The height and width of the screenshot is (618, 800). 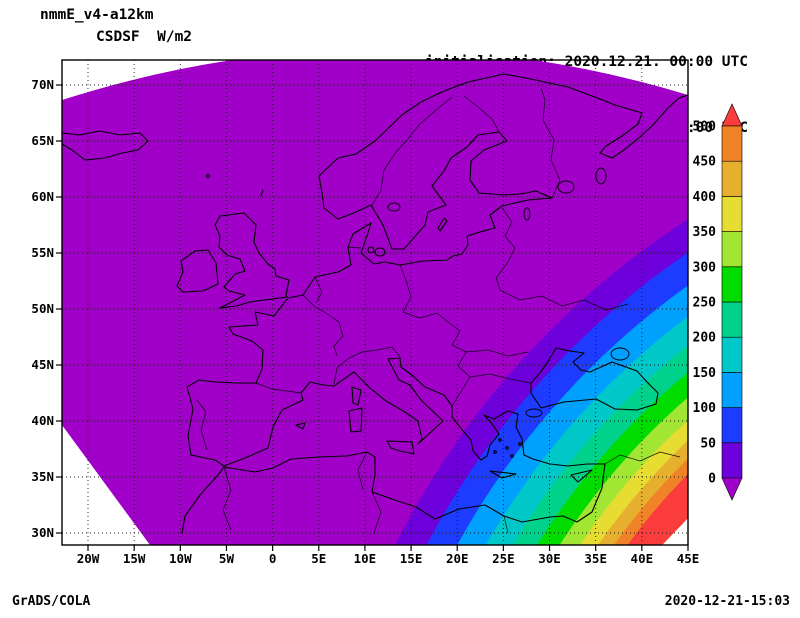 What do you see at coordinates (400, 447) in the screenshot?
I see `island-sicily` at bounding box center [400, 447].